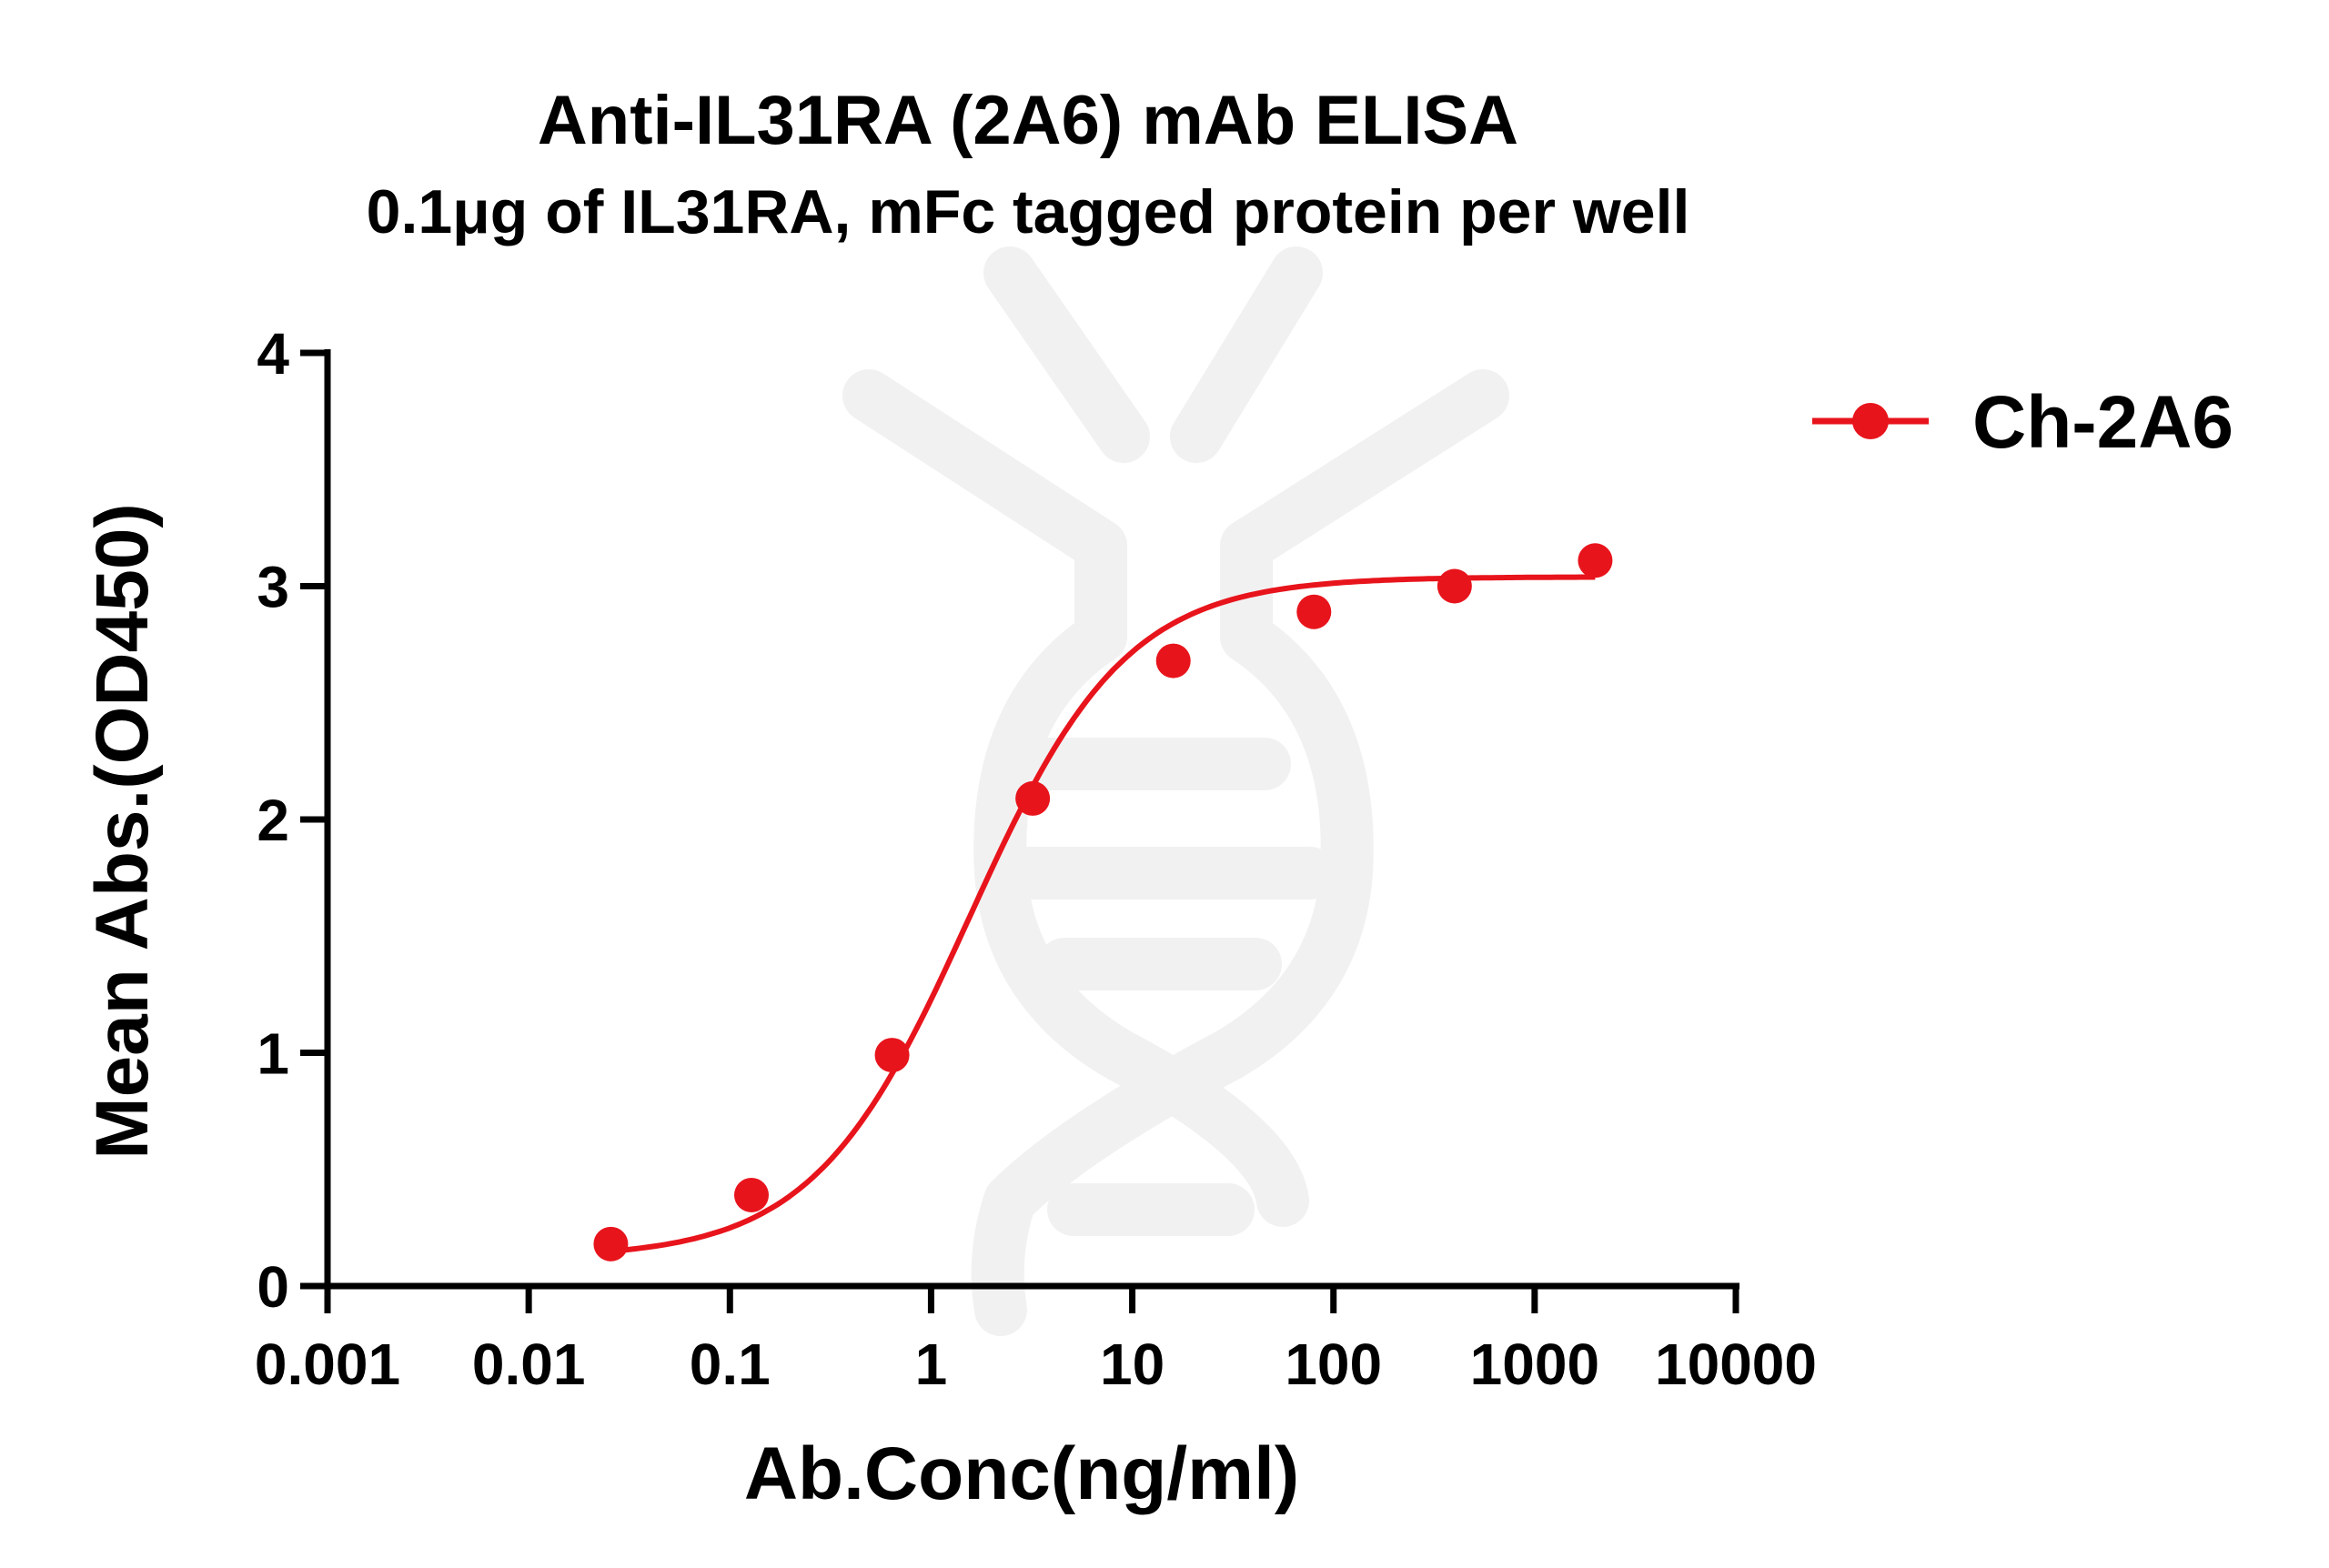 This screenshot has height=1568, width=2329. I want to click on y-tick-labels: 0 1 2 3 4, so click(273, 820).